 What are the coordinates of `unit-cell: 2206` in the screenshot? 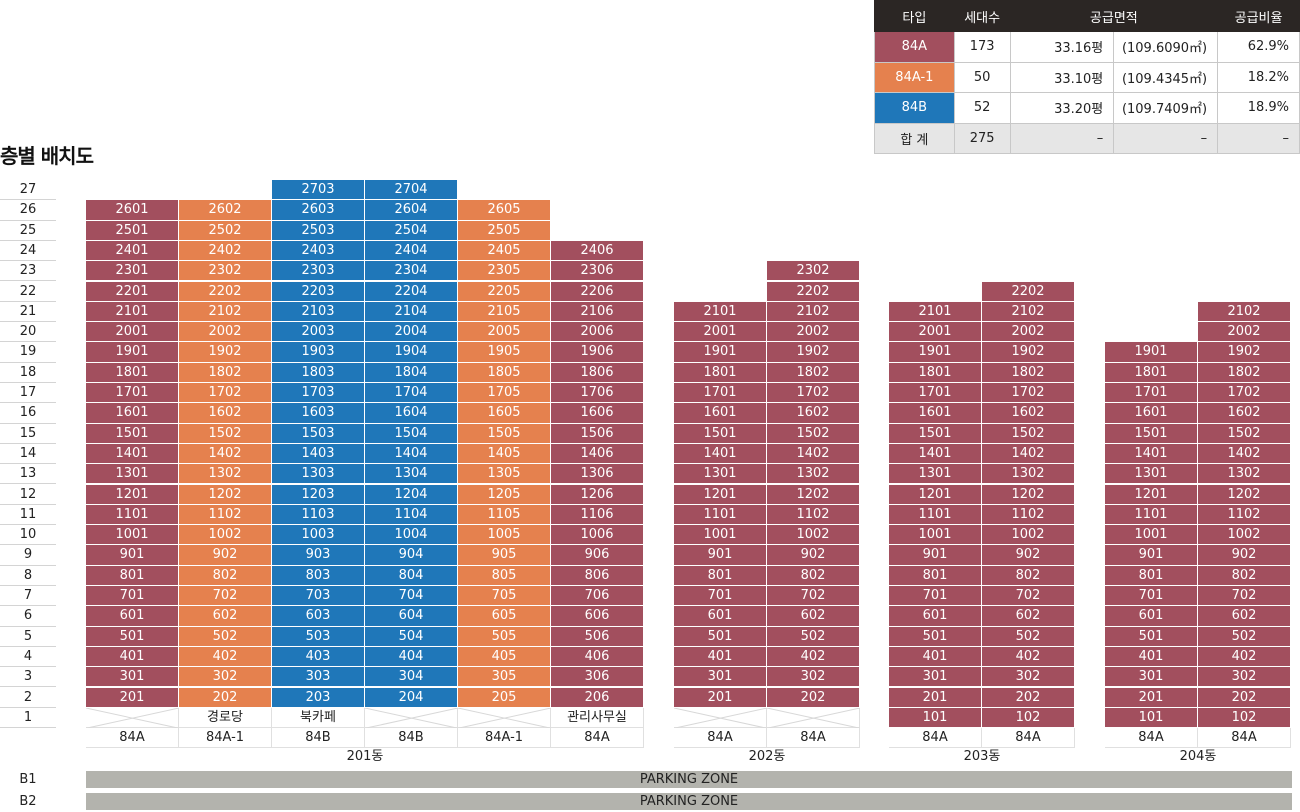 It's located at (597, 291).